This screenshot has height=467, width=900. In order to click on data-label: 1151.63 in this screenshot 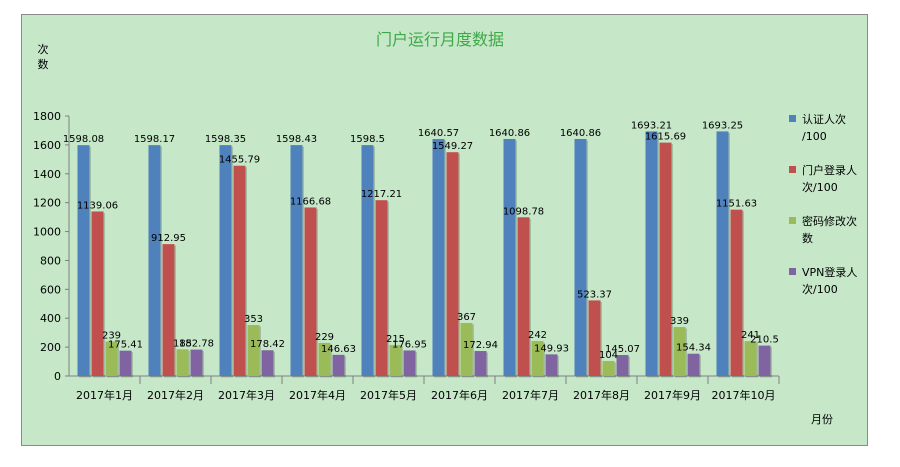, I will do `click(736, 204)`.